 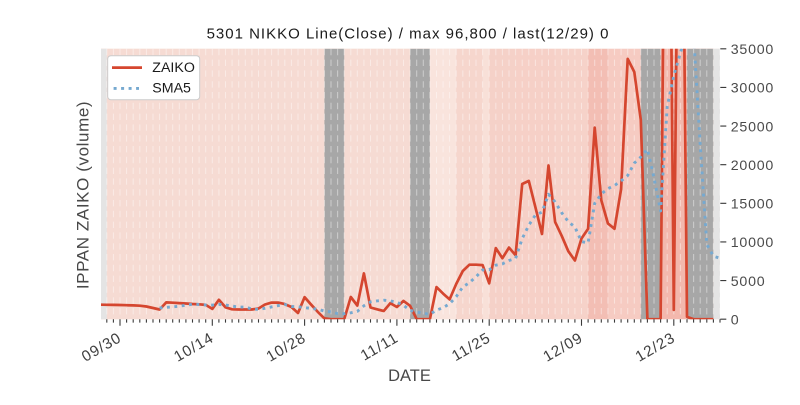 I want to click on svg-text: 25000, so click(x=752, y=127).